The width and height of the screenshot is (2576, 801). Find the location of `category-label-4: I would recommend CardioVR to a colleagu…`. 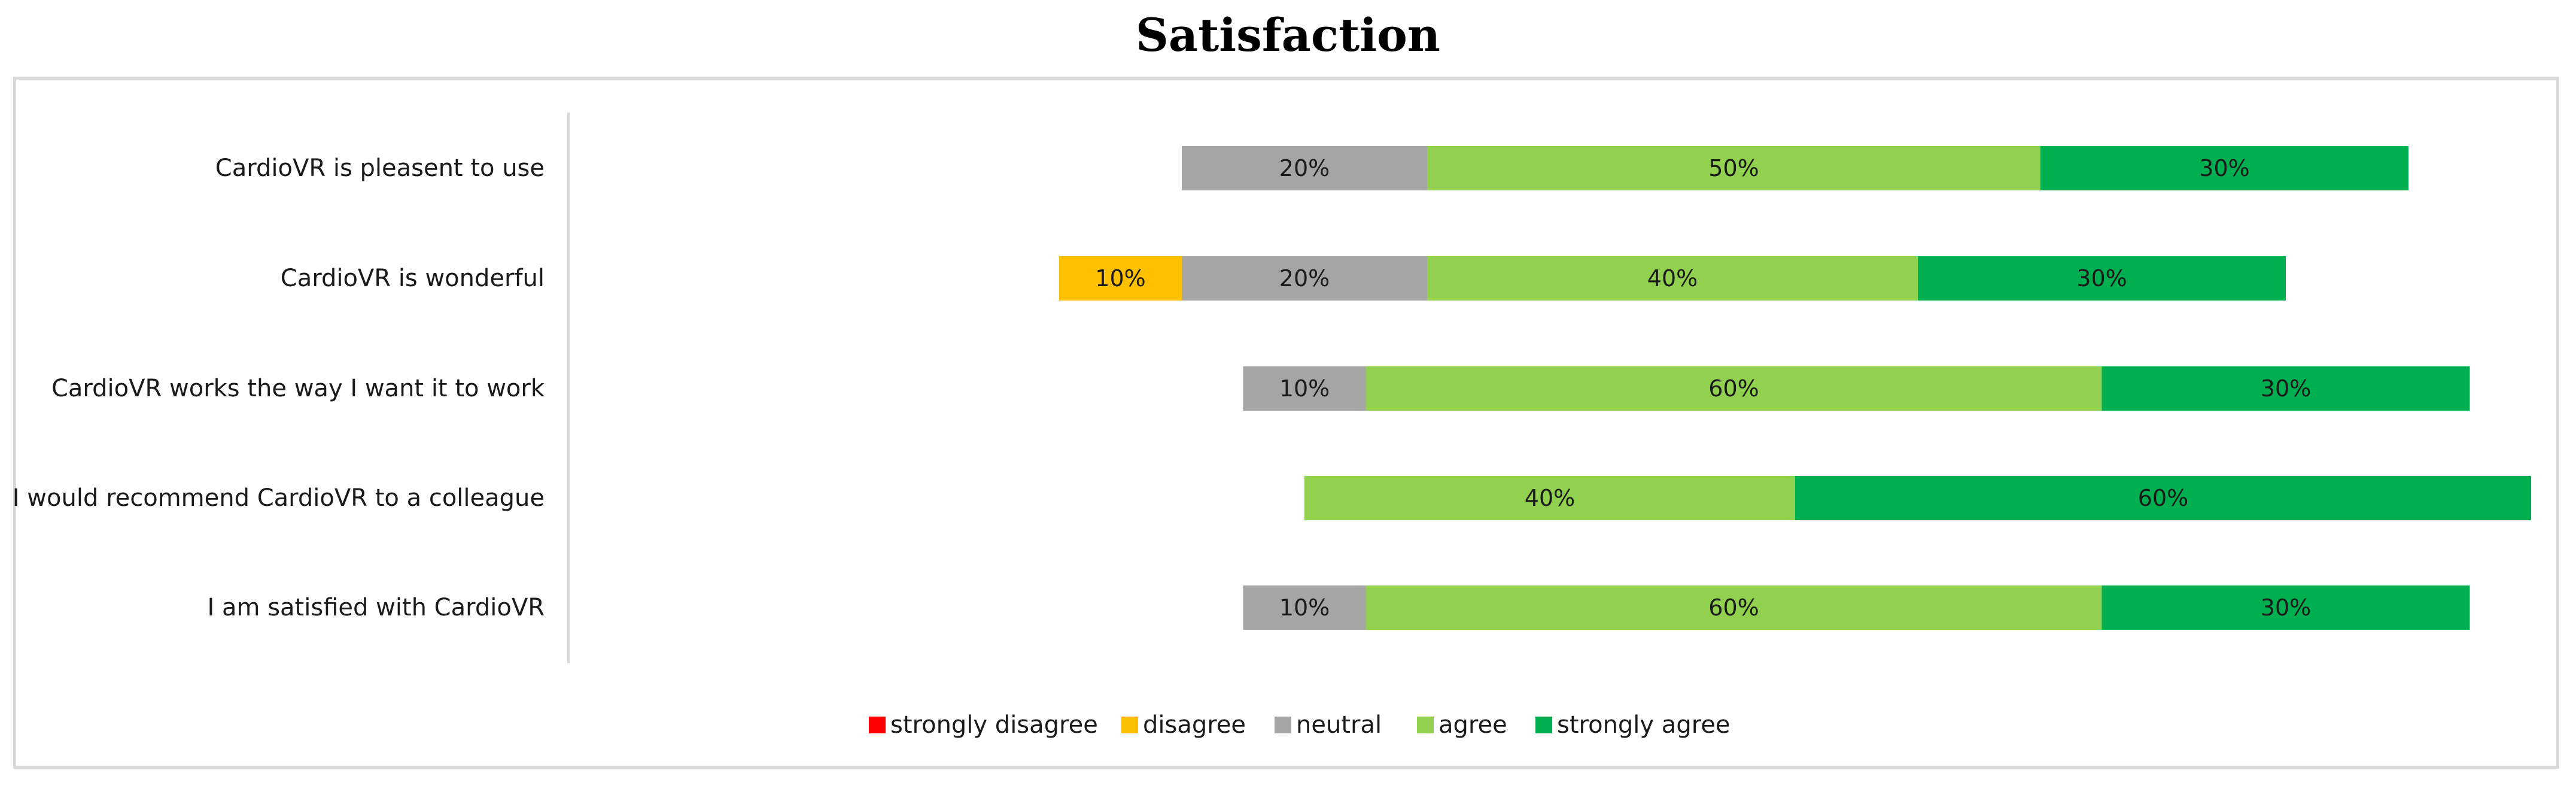

category-label-4: I would recommend CardioVR to a colleagu… is located at coordinates (279, 498).